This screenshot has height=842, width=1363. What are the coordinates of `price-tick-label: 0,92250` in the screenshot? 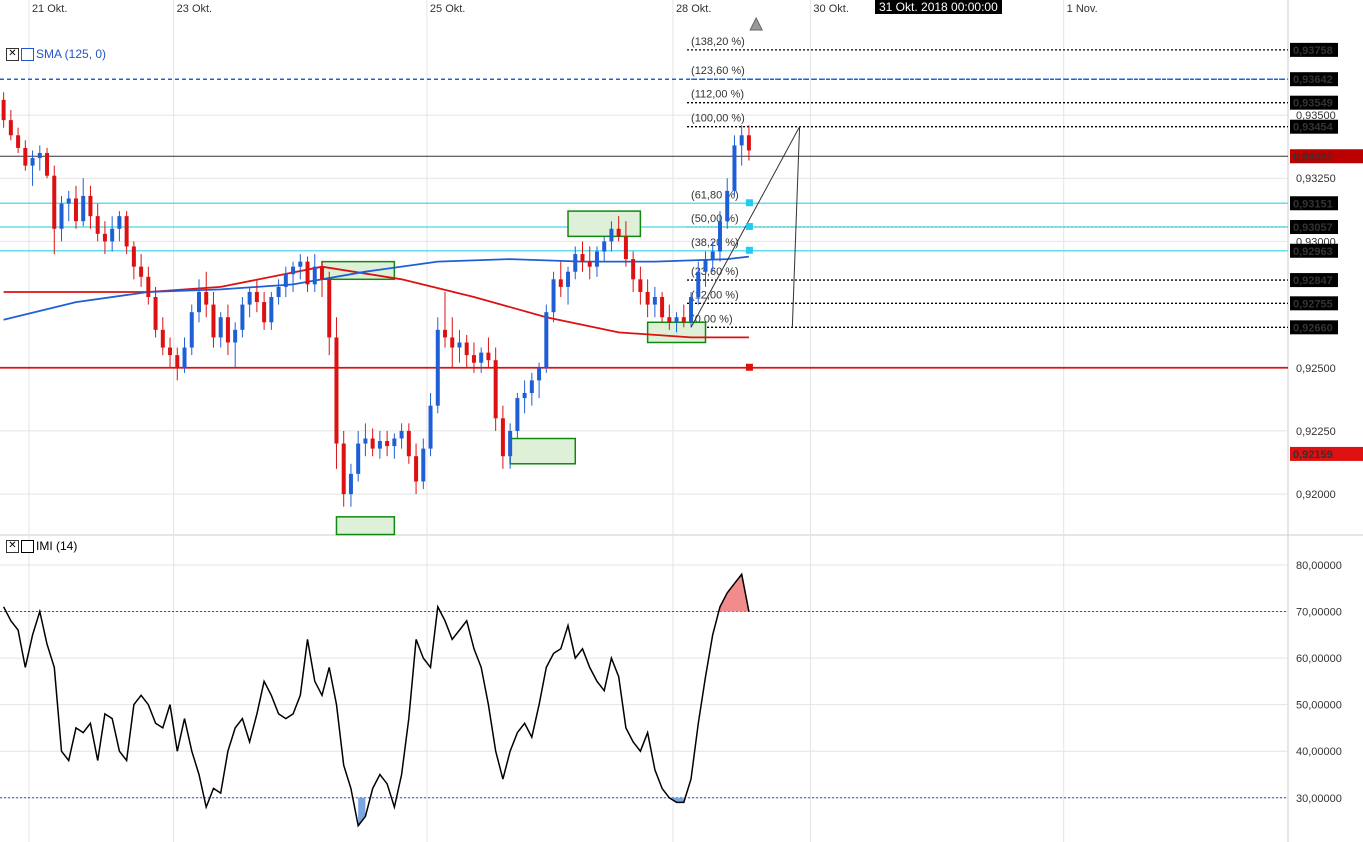 It's located at (1316, 432).